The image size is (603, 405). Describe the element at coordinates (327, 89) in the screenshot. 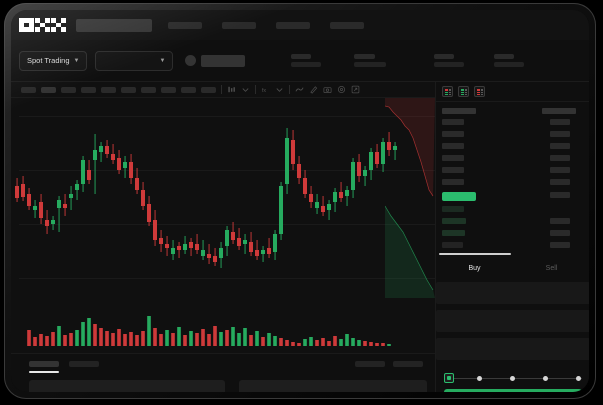

I see `camera-icon` at that location.